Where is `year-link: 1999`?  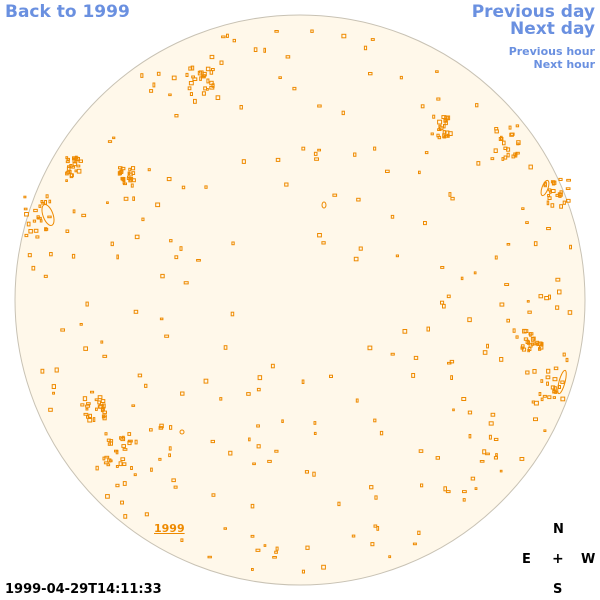 year-link: 1999 is located at coordinates (169, 528).